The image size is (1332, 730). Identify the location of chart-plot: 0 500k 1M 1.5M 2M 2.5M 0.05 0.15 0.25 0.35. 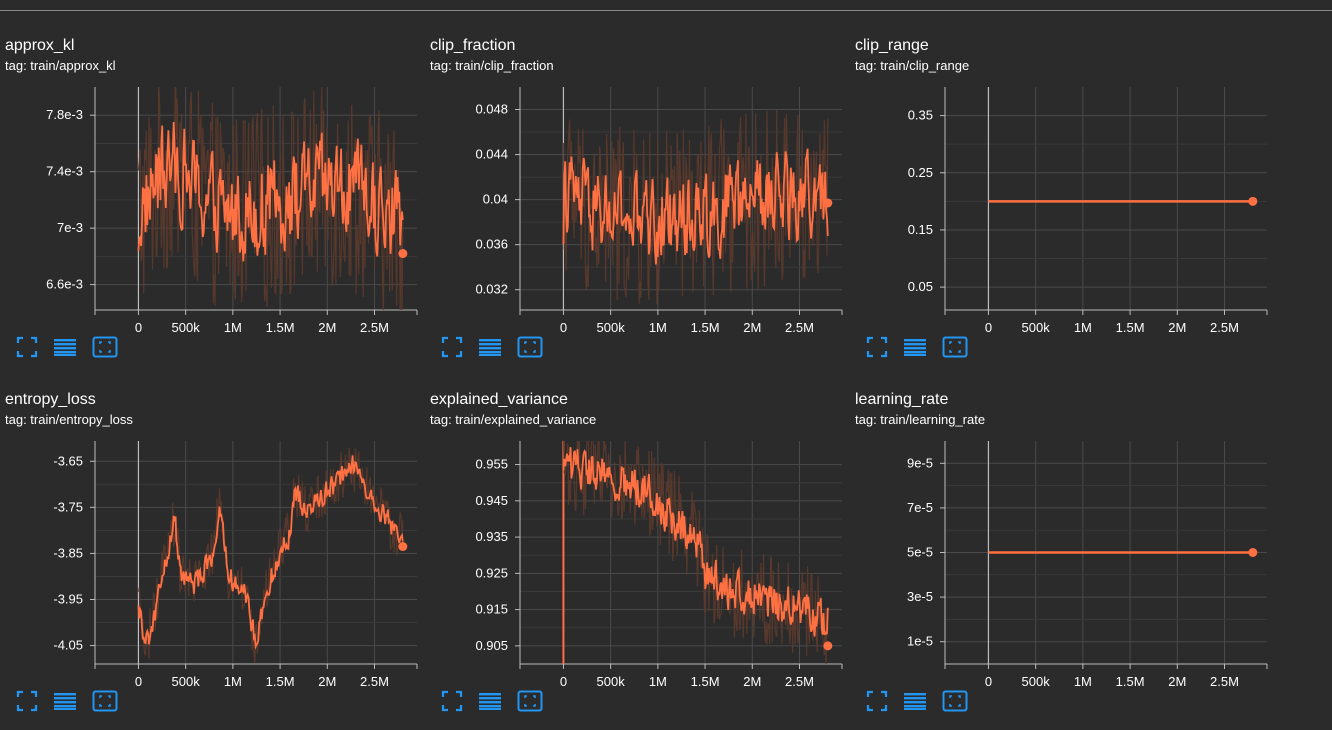
(1060, 172).